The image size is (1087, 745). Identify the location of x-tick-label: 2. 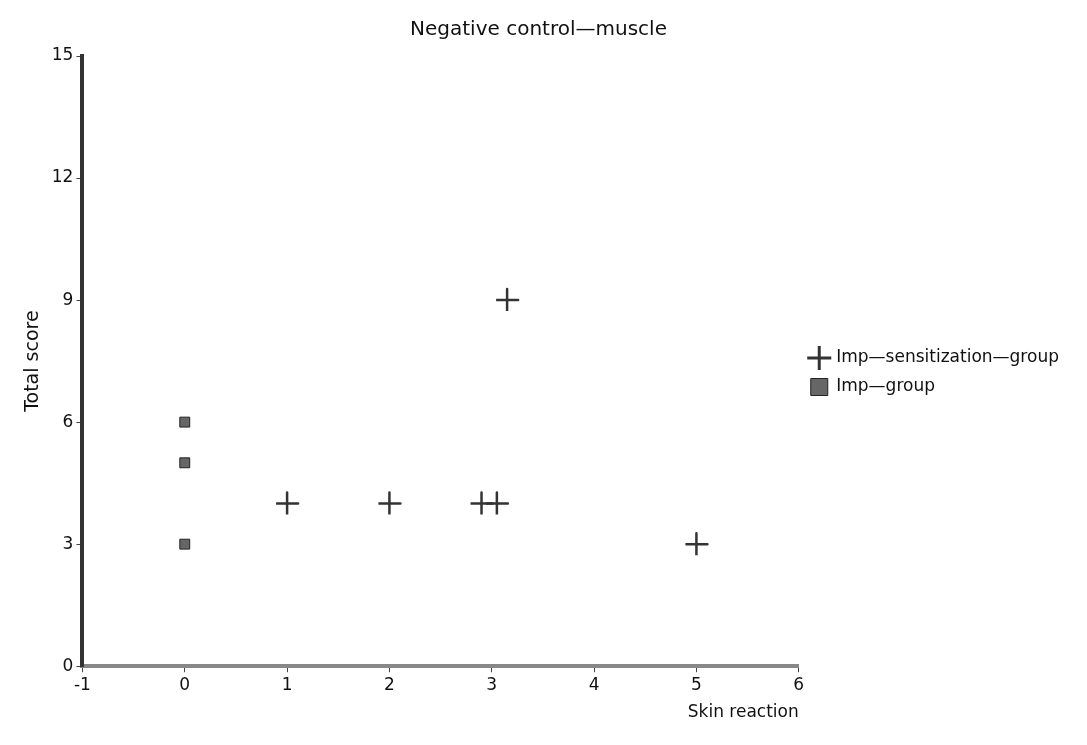
(389, 683).